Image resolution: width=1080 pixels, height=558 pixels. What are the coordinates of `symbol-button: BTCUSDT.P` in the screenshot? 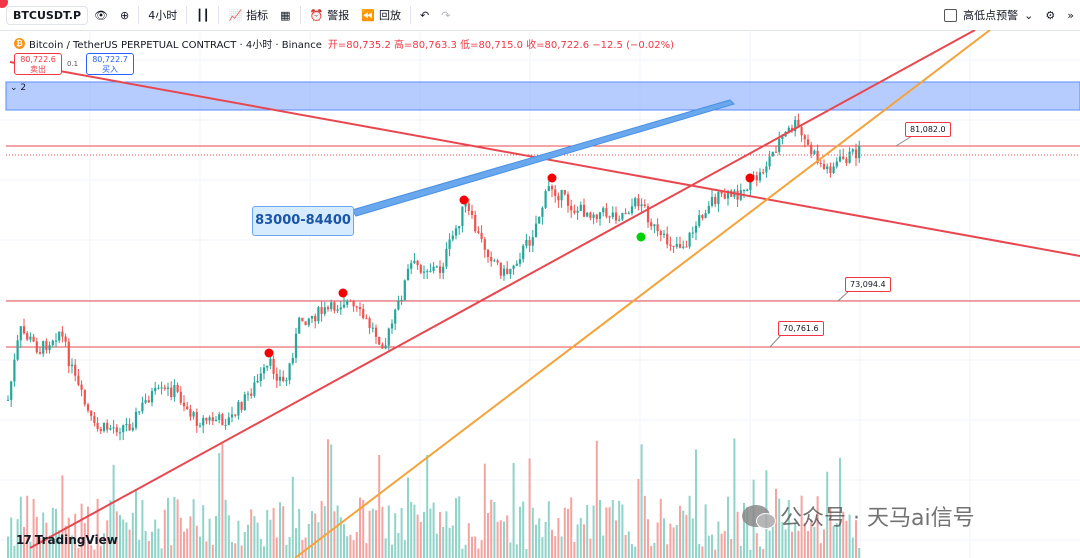 It's located at (47, 15).